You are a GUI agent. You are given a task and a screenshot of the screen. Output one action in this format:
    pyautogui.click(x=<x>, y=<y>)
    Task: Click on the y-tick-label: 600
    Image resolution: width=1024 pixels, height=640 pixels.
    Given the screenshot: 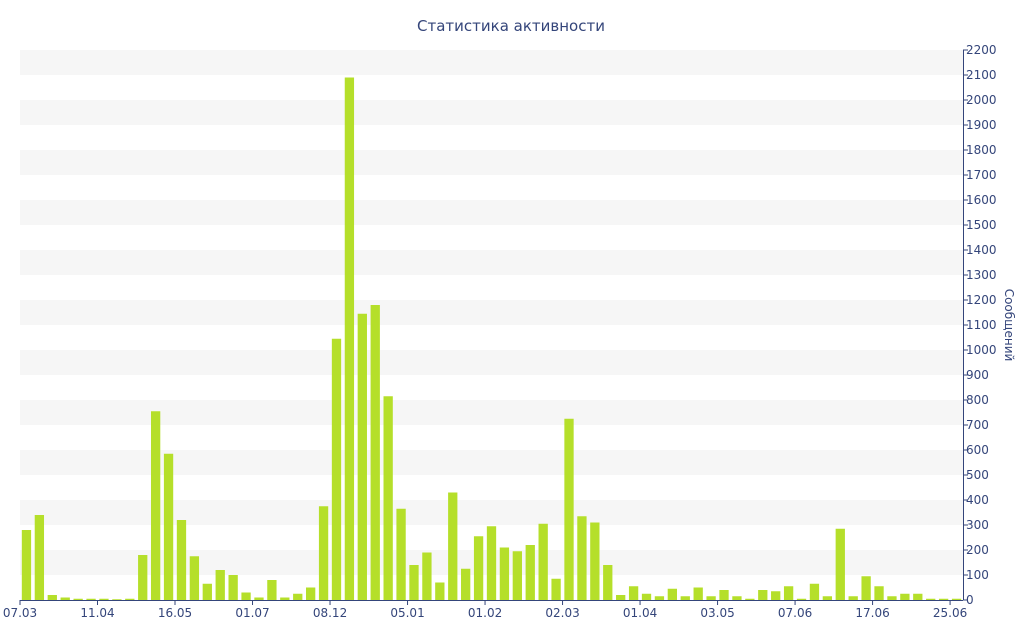 What is the action you would take?
    pyautogui.click(x=977, y=450)
    